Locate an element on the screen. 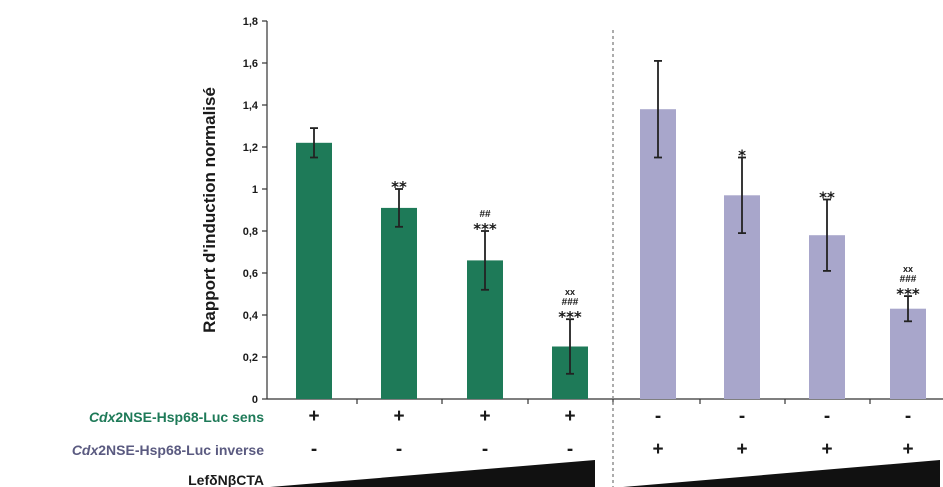 The image size is (943, 487). y-tick-label: 1 is located at coordinates (255, 190).